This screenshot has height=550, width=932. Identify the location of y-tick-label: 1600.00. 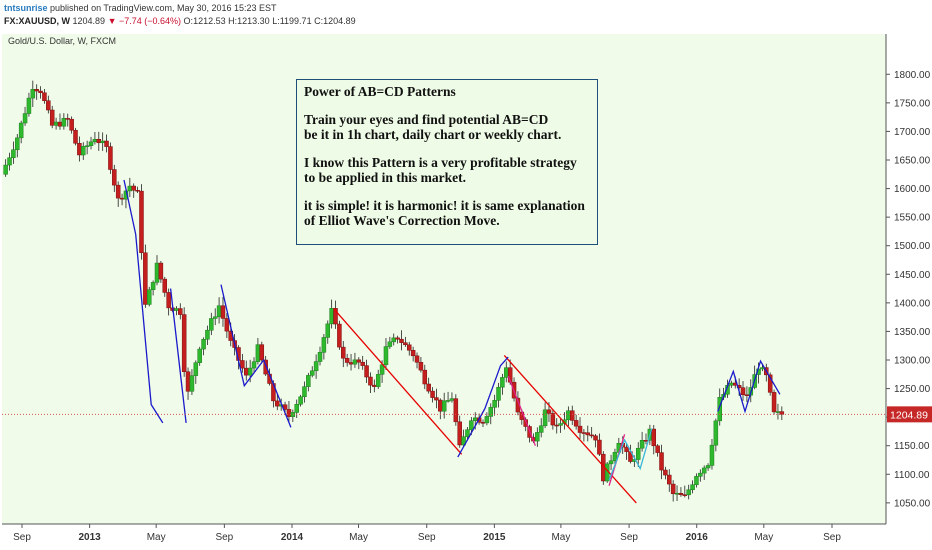
(912, 189).